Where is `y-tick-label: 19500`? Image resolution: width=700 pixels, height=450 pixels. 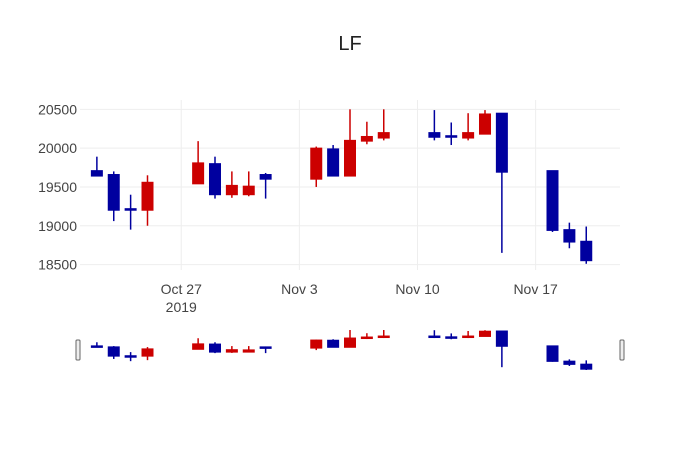
y-tick-label: 19500 is located at coordinates (57, 187).